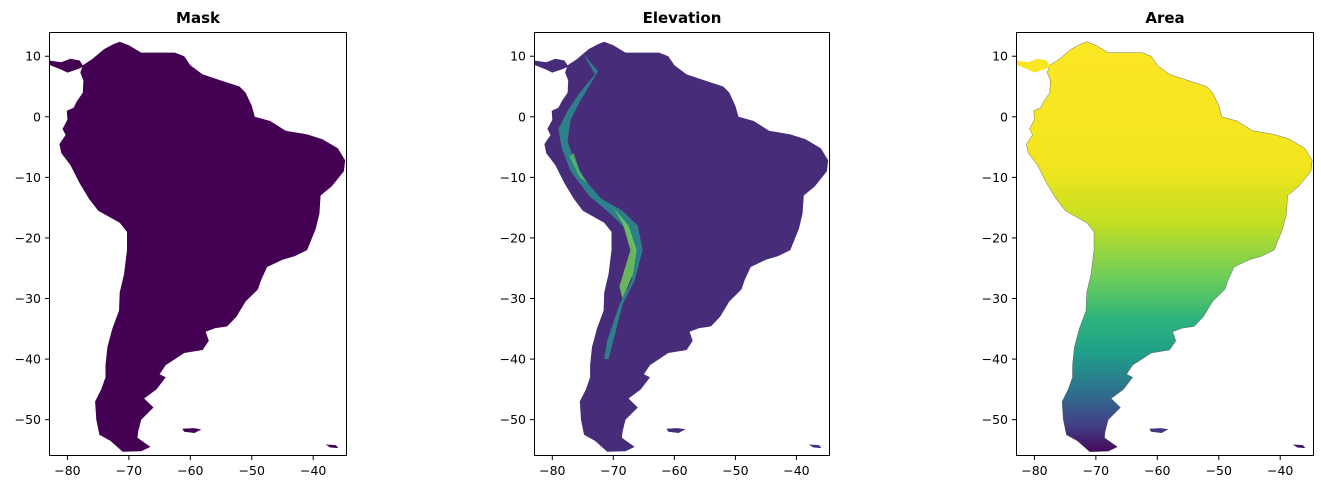 The width and height of the screenshot is (1321, 490). Describe the element at coordinates (578, 168) in the screenshot. I see `andes-peaks-north` at that location.